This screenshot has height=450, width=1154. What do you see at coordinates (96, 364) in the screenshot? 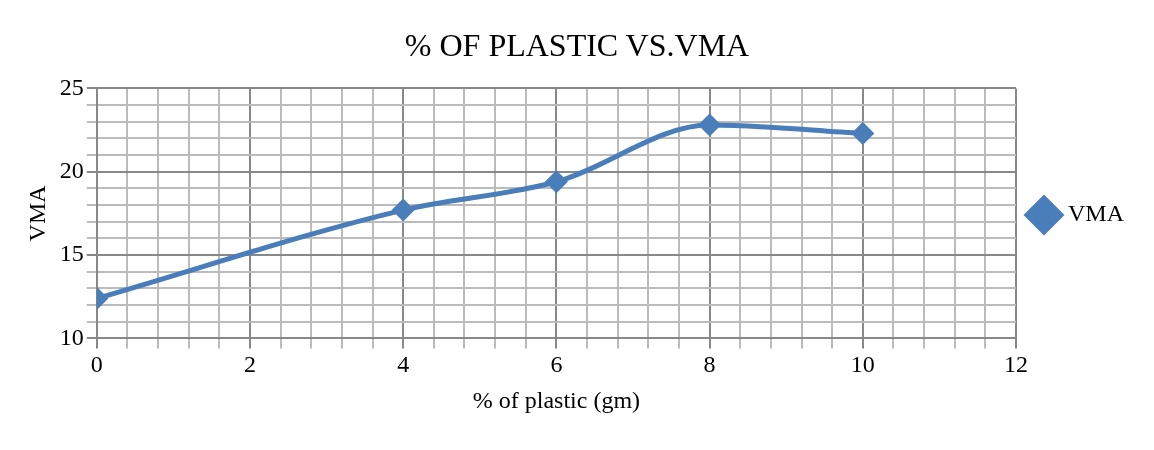
I see `x-tick-label: 0` at bounding box center [96, 364].